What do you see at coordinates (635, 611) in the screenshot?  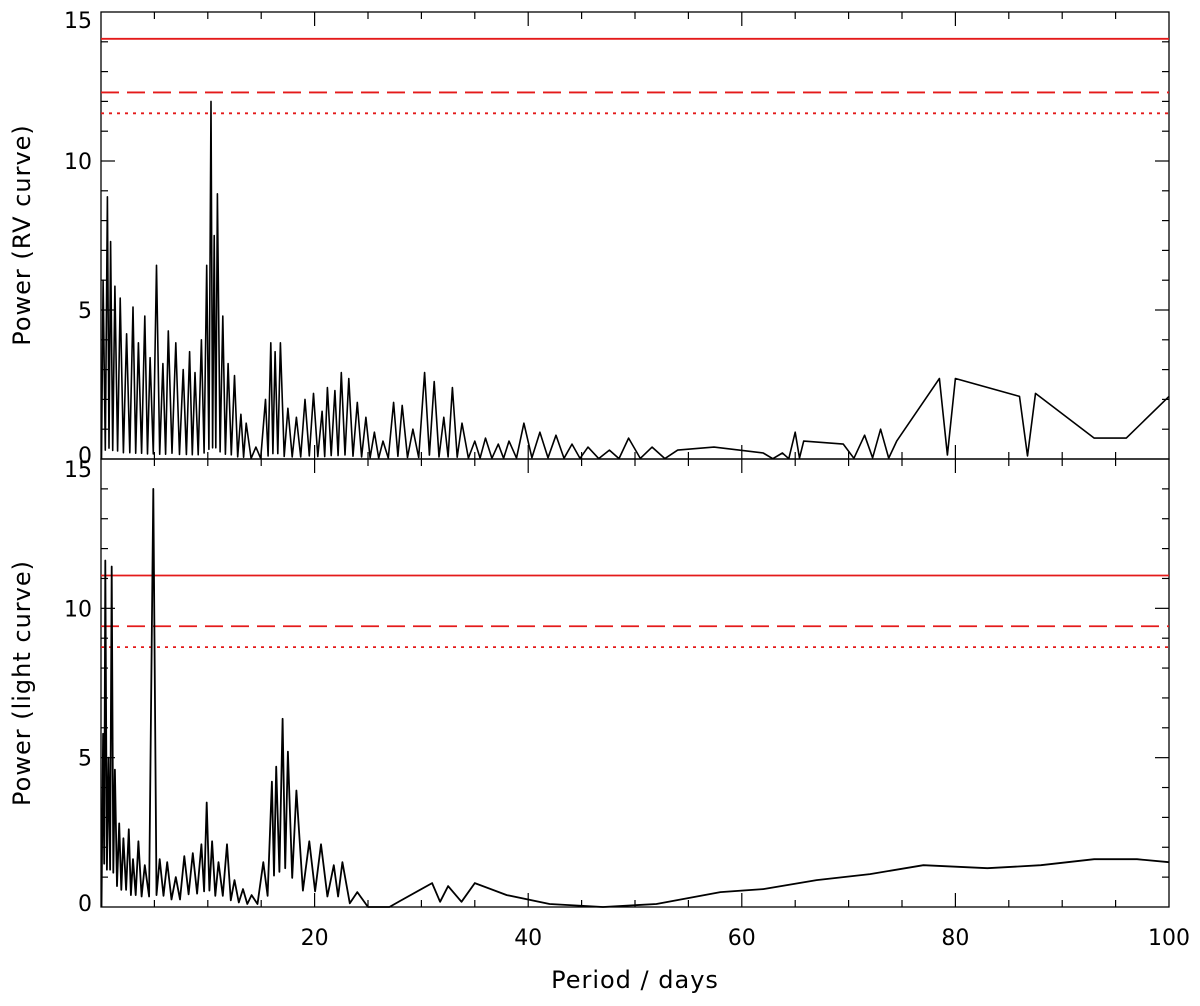 I see `bottom-panel-thresholds` at bounding box center [635, 611].